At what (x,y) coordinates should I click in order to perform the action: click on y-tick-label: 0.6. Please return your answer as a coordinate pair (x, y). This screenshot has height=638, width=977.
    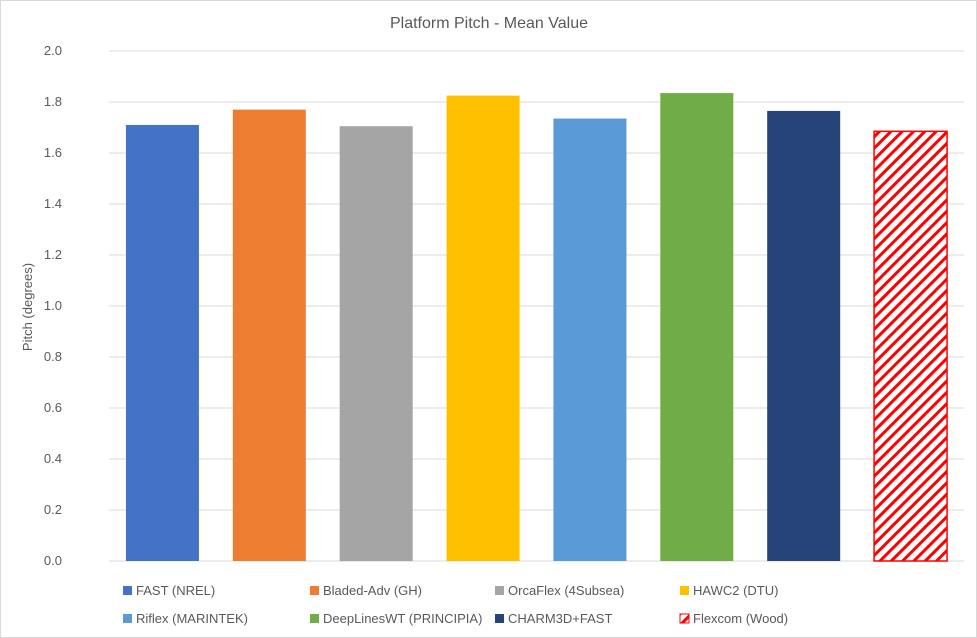
    Looking at the image, I should click on (53, 407).